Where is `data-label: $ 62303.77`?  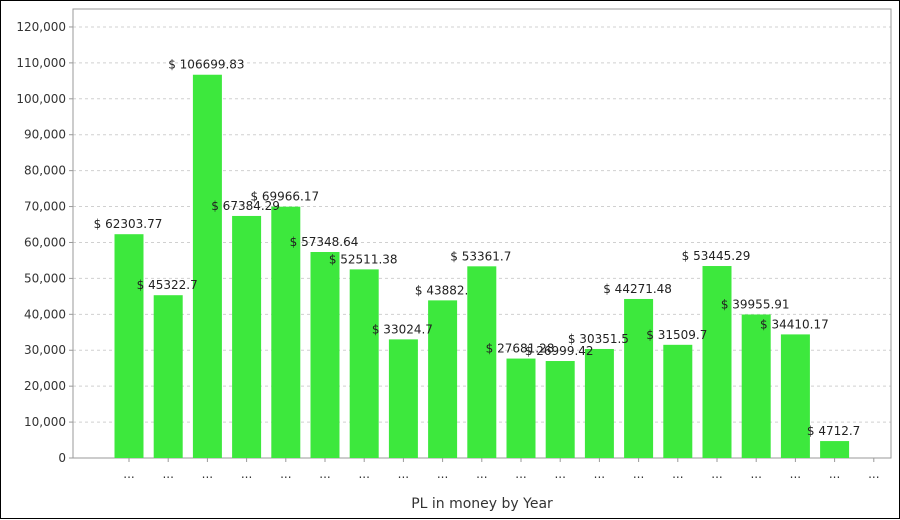 data-label: $ 62303.77 is located at coordinates (128, 224).